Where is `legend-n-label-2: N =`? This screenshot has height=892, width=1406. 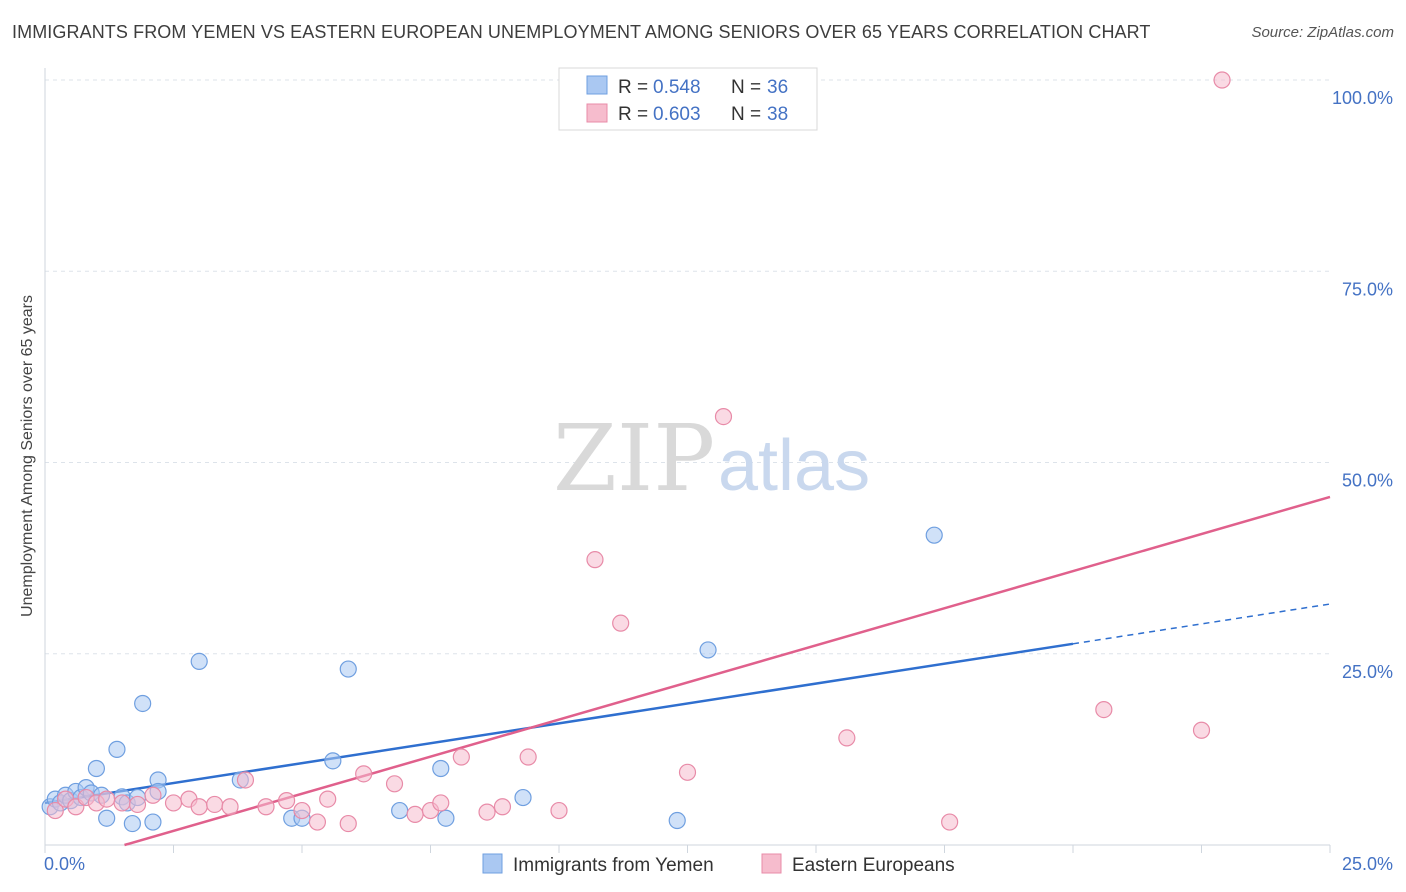
legend-n-label-2: N = is located at coordinates (746, 114).